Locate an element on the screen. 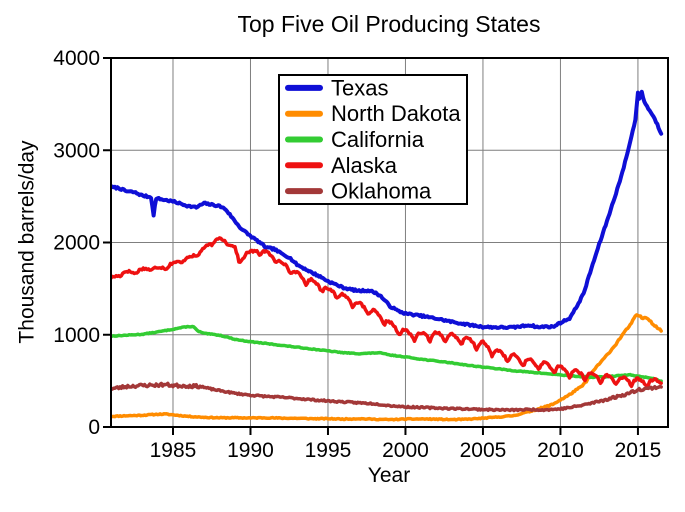 The image size is (685, 512). legend-item-north-dakota: North Dakota is located at coordinates (373, 113).